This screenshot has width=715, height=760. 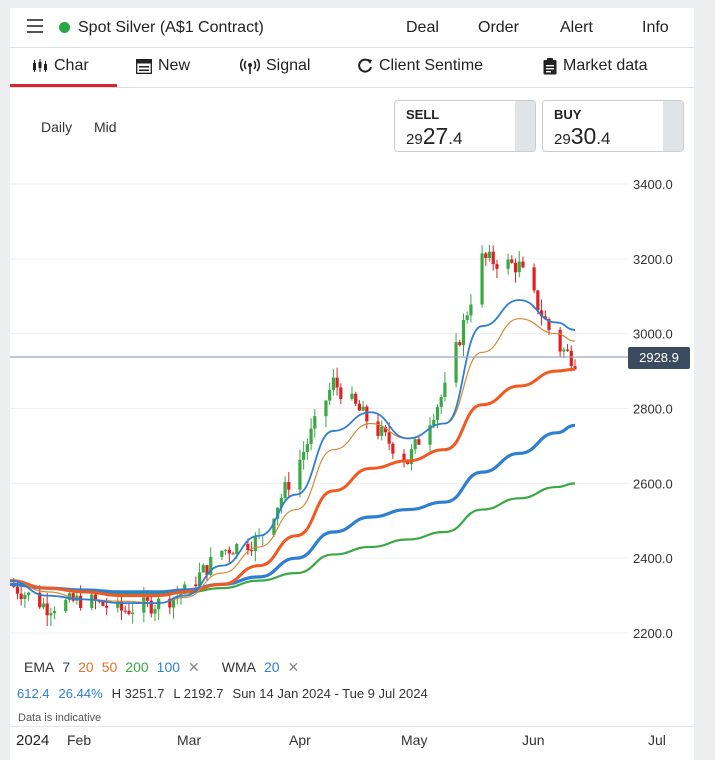 What do you see at coordinates (576, 27) in the screenshot?
I see `alert-link: Alert` at bounding box center [576, 27].